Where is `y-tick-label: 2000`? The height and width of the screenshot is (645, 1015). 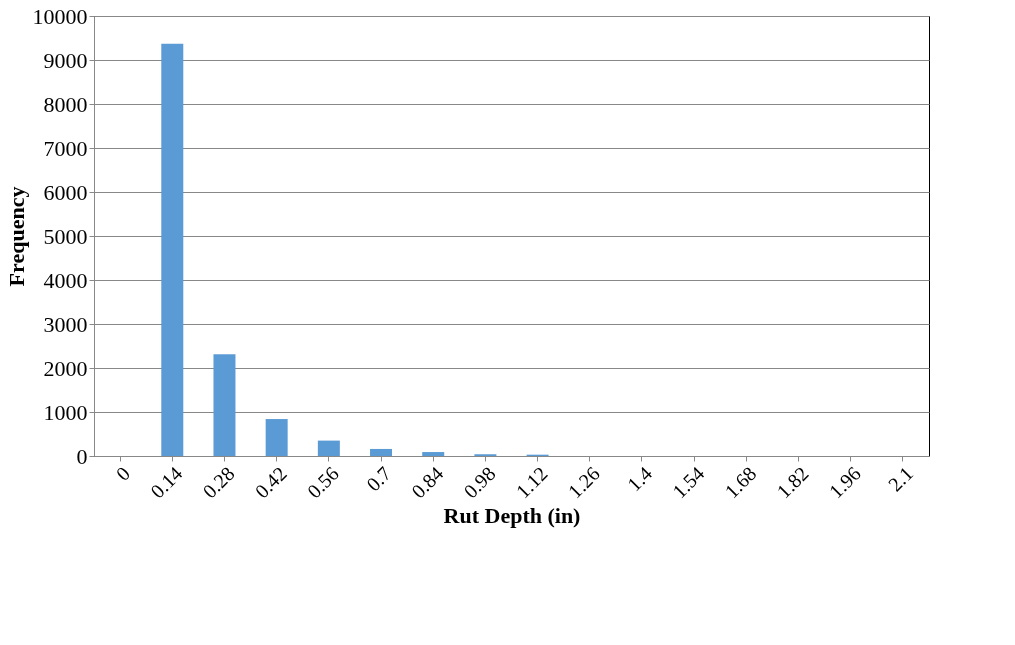 y-tick-label: 2000 is located at coordinates (65, 368).